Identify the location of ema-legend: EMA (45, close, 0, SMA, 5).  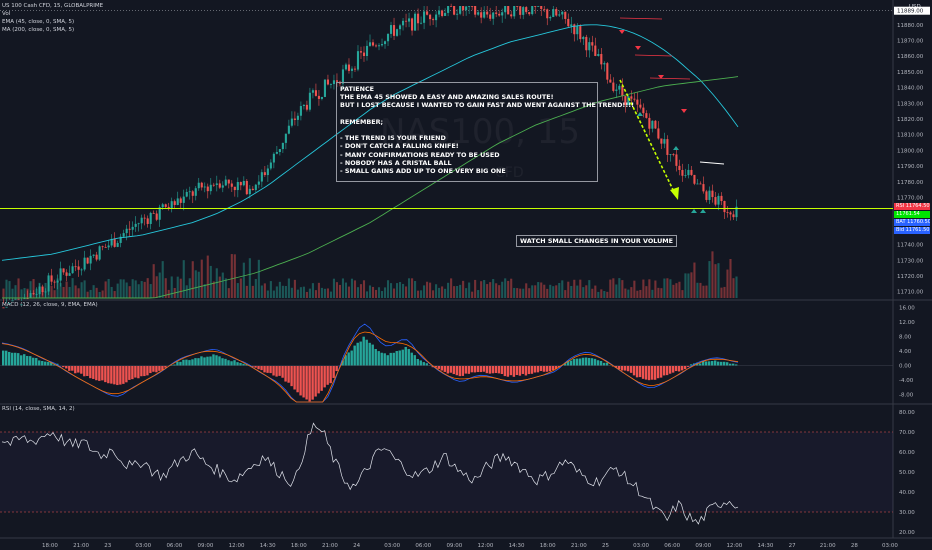
(38, 22).